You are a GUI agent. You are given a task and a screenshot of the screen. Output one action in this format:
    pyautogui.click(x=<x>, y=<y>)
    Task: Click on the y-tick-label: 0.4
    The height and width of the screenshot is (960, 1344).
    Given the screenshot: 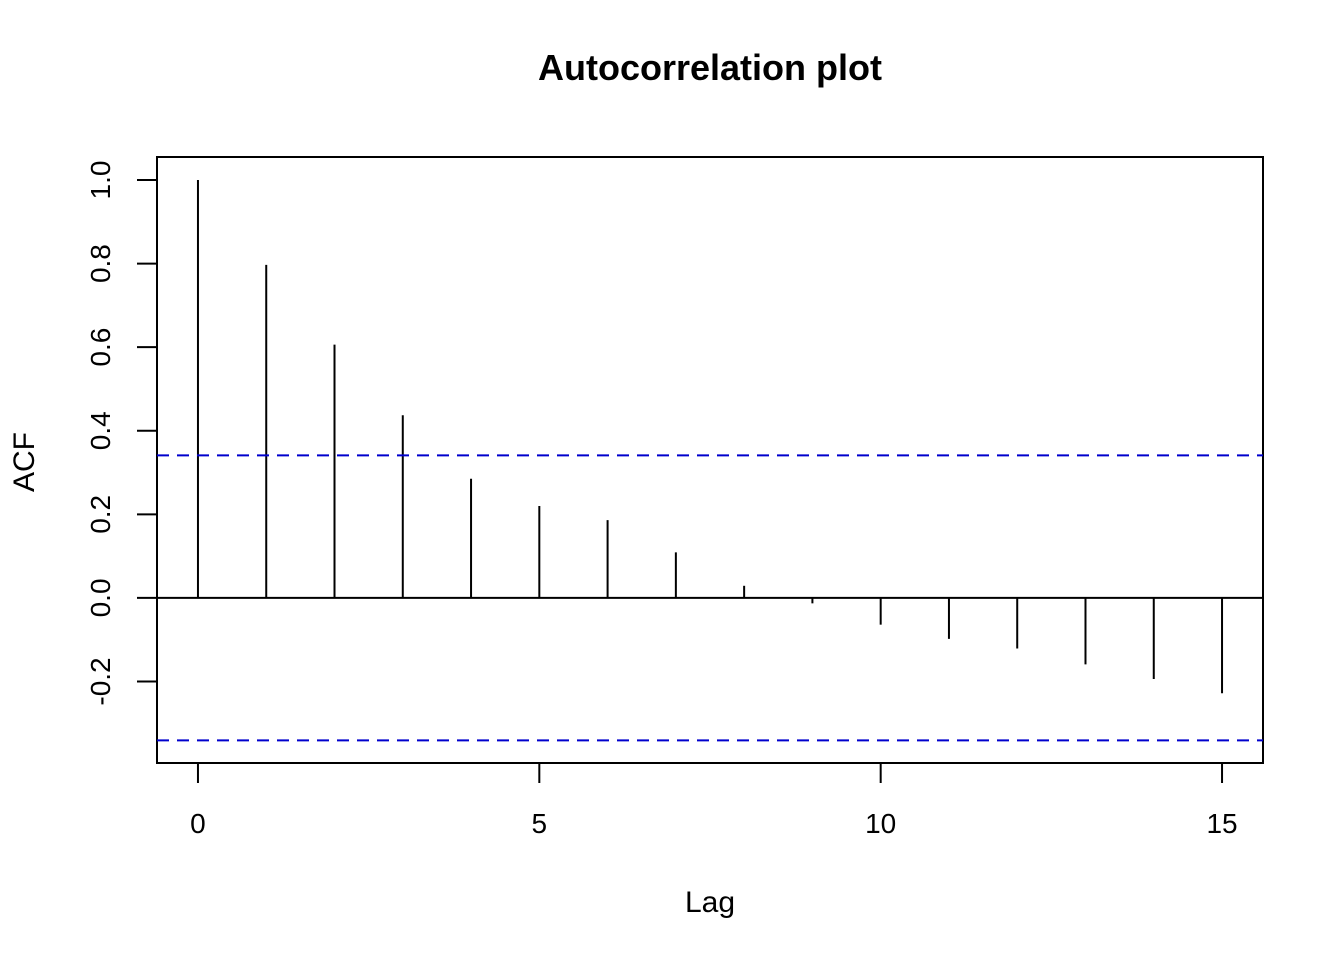 What is the action you would take?
    pyautogui.click(x=100, y=430)
    